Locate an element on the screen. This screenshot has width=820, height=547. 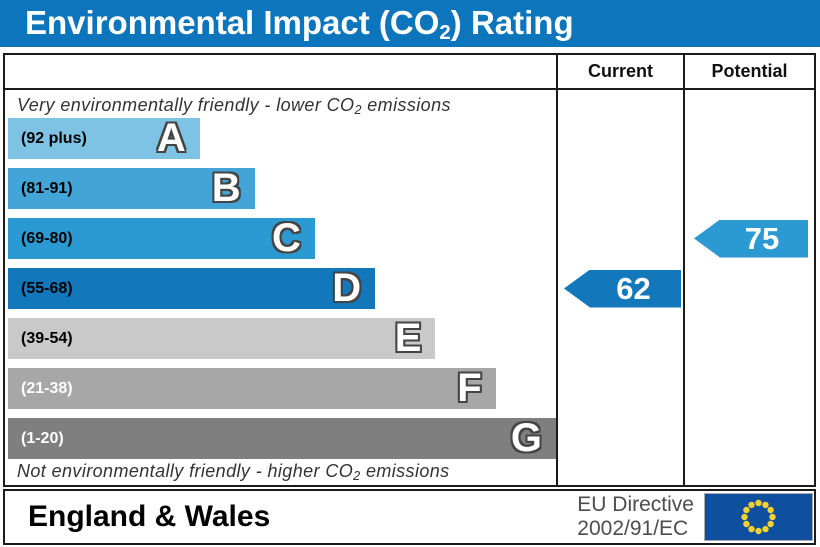
band-range-label: (1-20) is located at coordinates (42, 438).